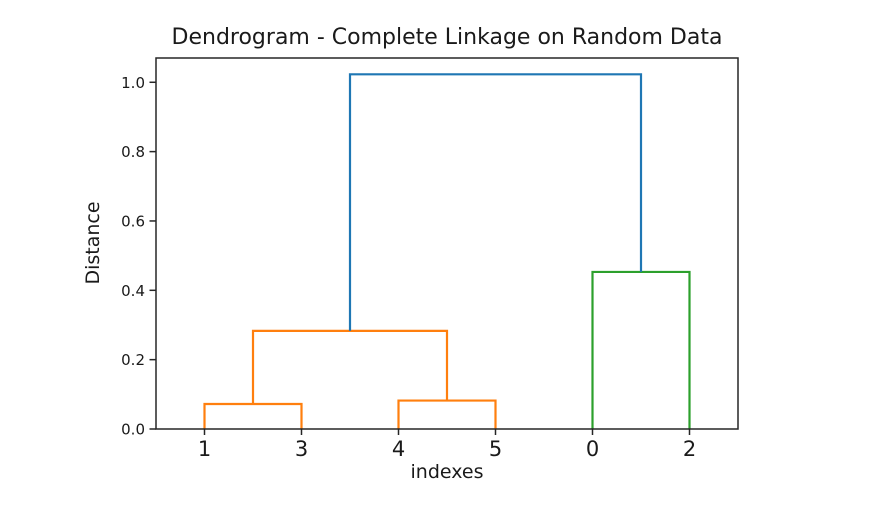 This screenshot has width=869, height=508. I want to click on y-tick-label: 0.0, so click(133, 430).